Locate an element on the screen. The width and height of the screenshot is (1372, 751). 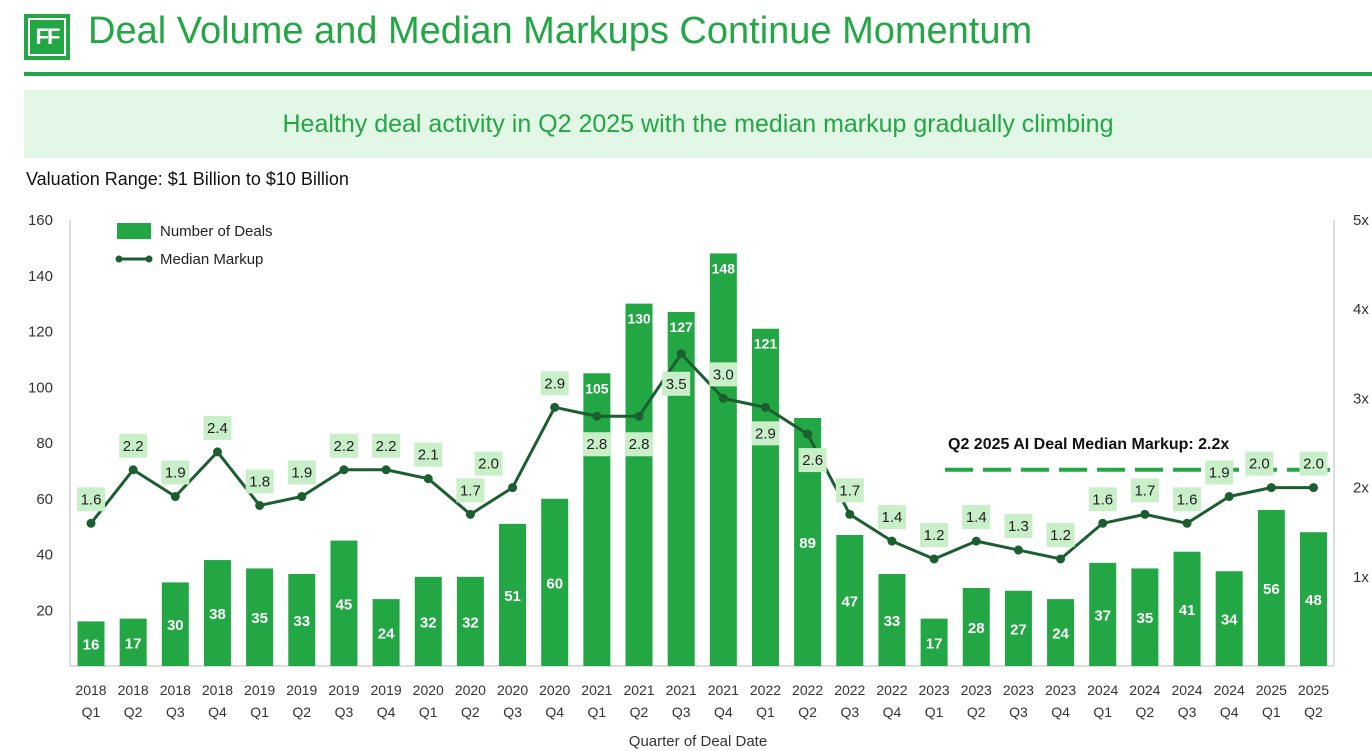
x-axis-title: Quarter of Deal Date is located at coordinates (698, 741).